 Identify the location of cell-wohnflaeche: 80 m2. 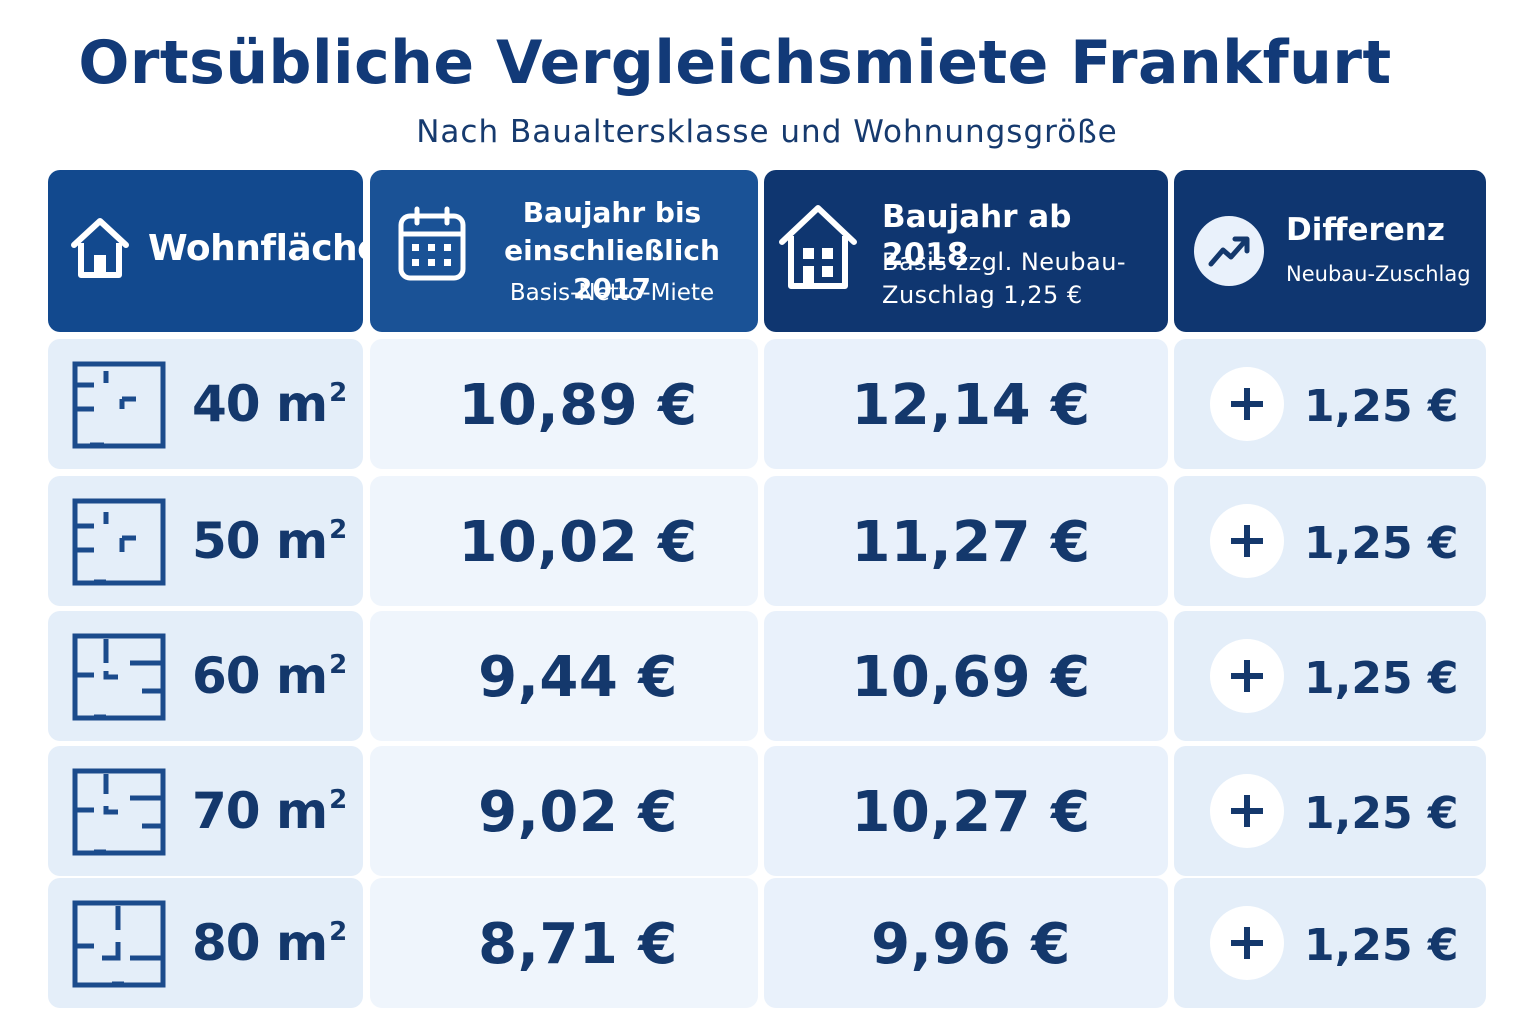
(205, 943).